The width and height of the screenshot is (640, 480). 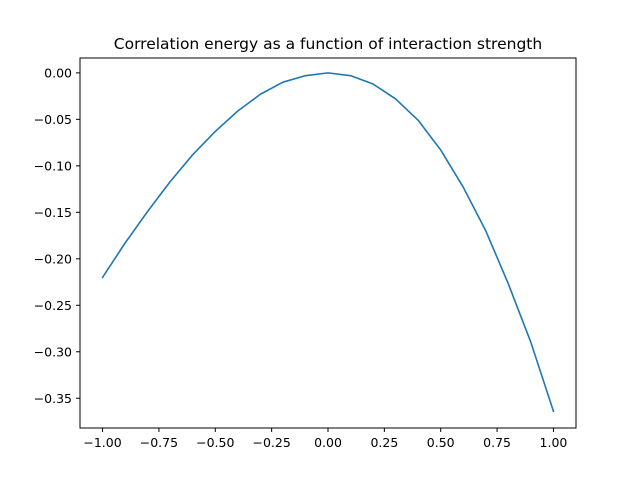 I want to click on x-tick-label: −0.75, so click(x=159, y=442).